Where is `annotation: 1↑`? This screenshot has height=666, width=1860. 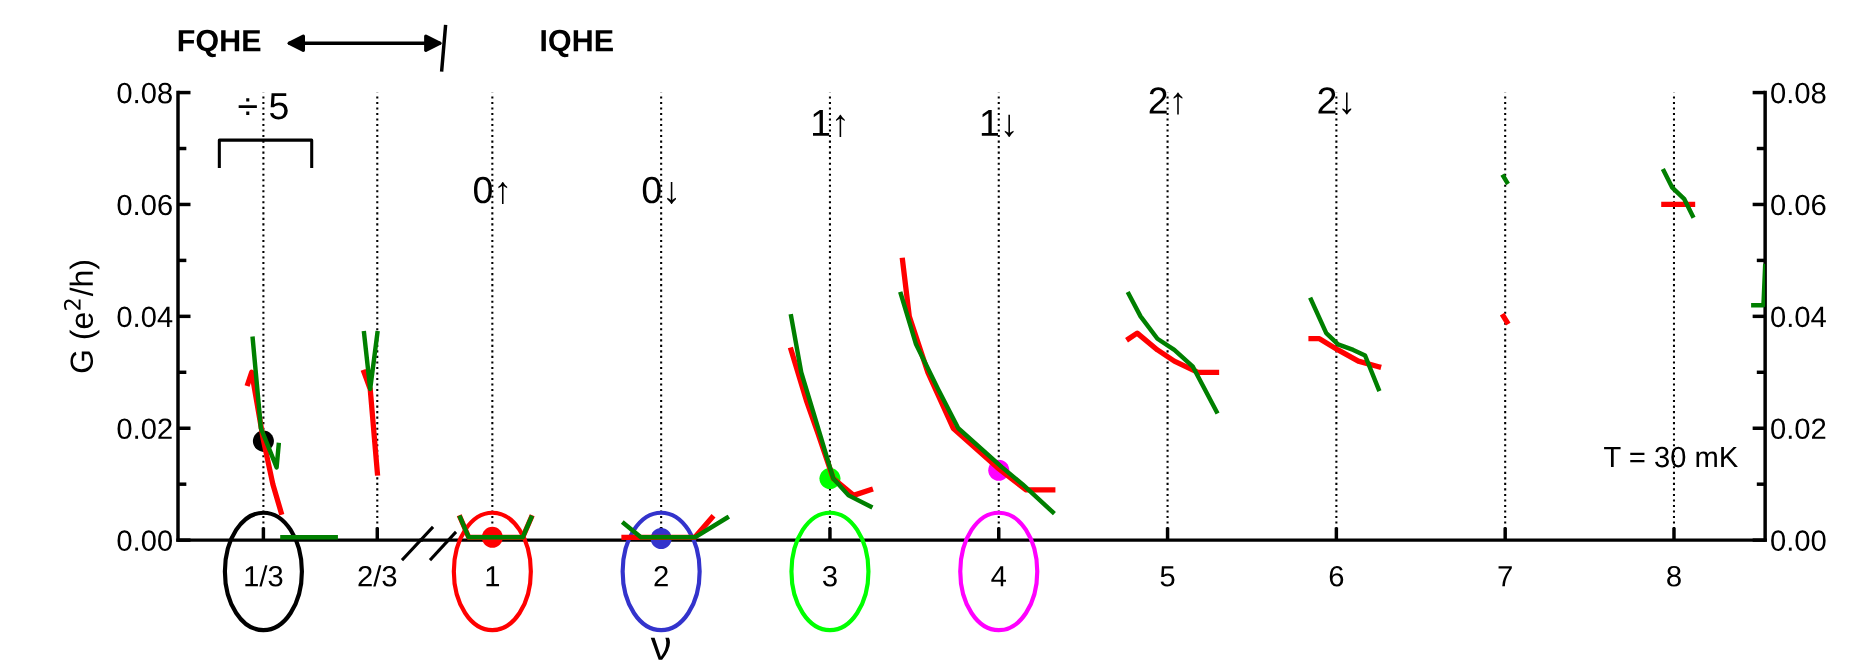
annotation: 1↑ is located at coordinates (829, 123).